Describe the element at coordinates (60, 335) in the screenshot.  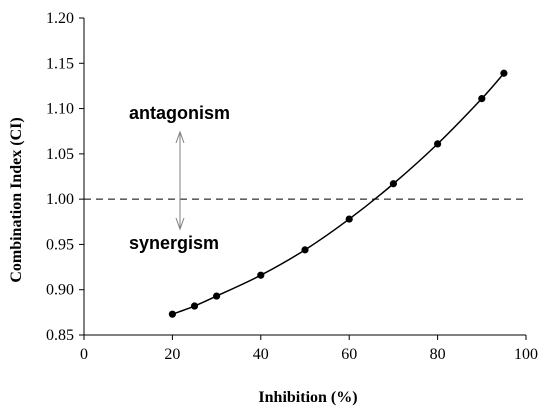
I see `y-tick-label: 0.85` at that location.